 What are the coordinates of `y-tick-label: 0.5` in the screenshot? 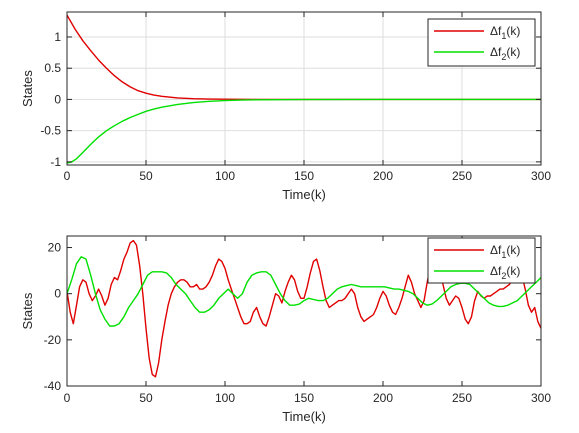 It's located at (52, 68).